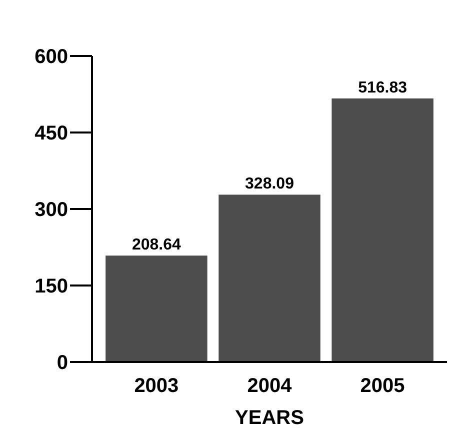 Image resolution: width=459 pixels, height=442 pixels. What do you see at coordinates (62, 363) in the screenshot?
I see `y-tick-label: 0` at bounding box center [62, 363].